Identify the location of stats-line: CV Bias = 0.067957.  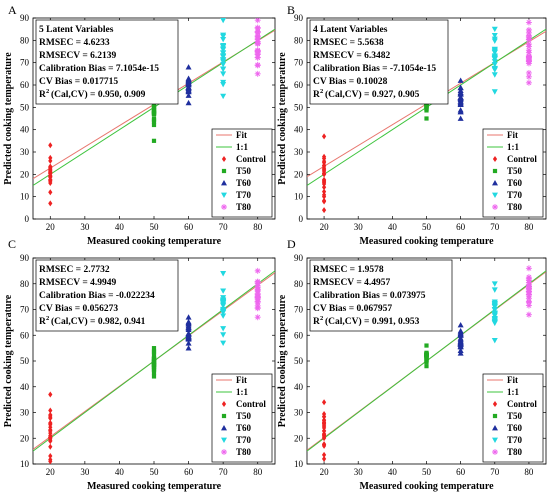
(352, 309).